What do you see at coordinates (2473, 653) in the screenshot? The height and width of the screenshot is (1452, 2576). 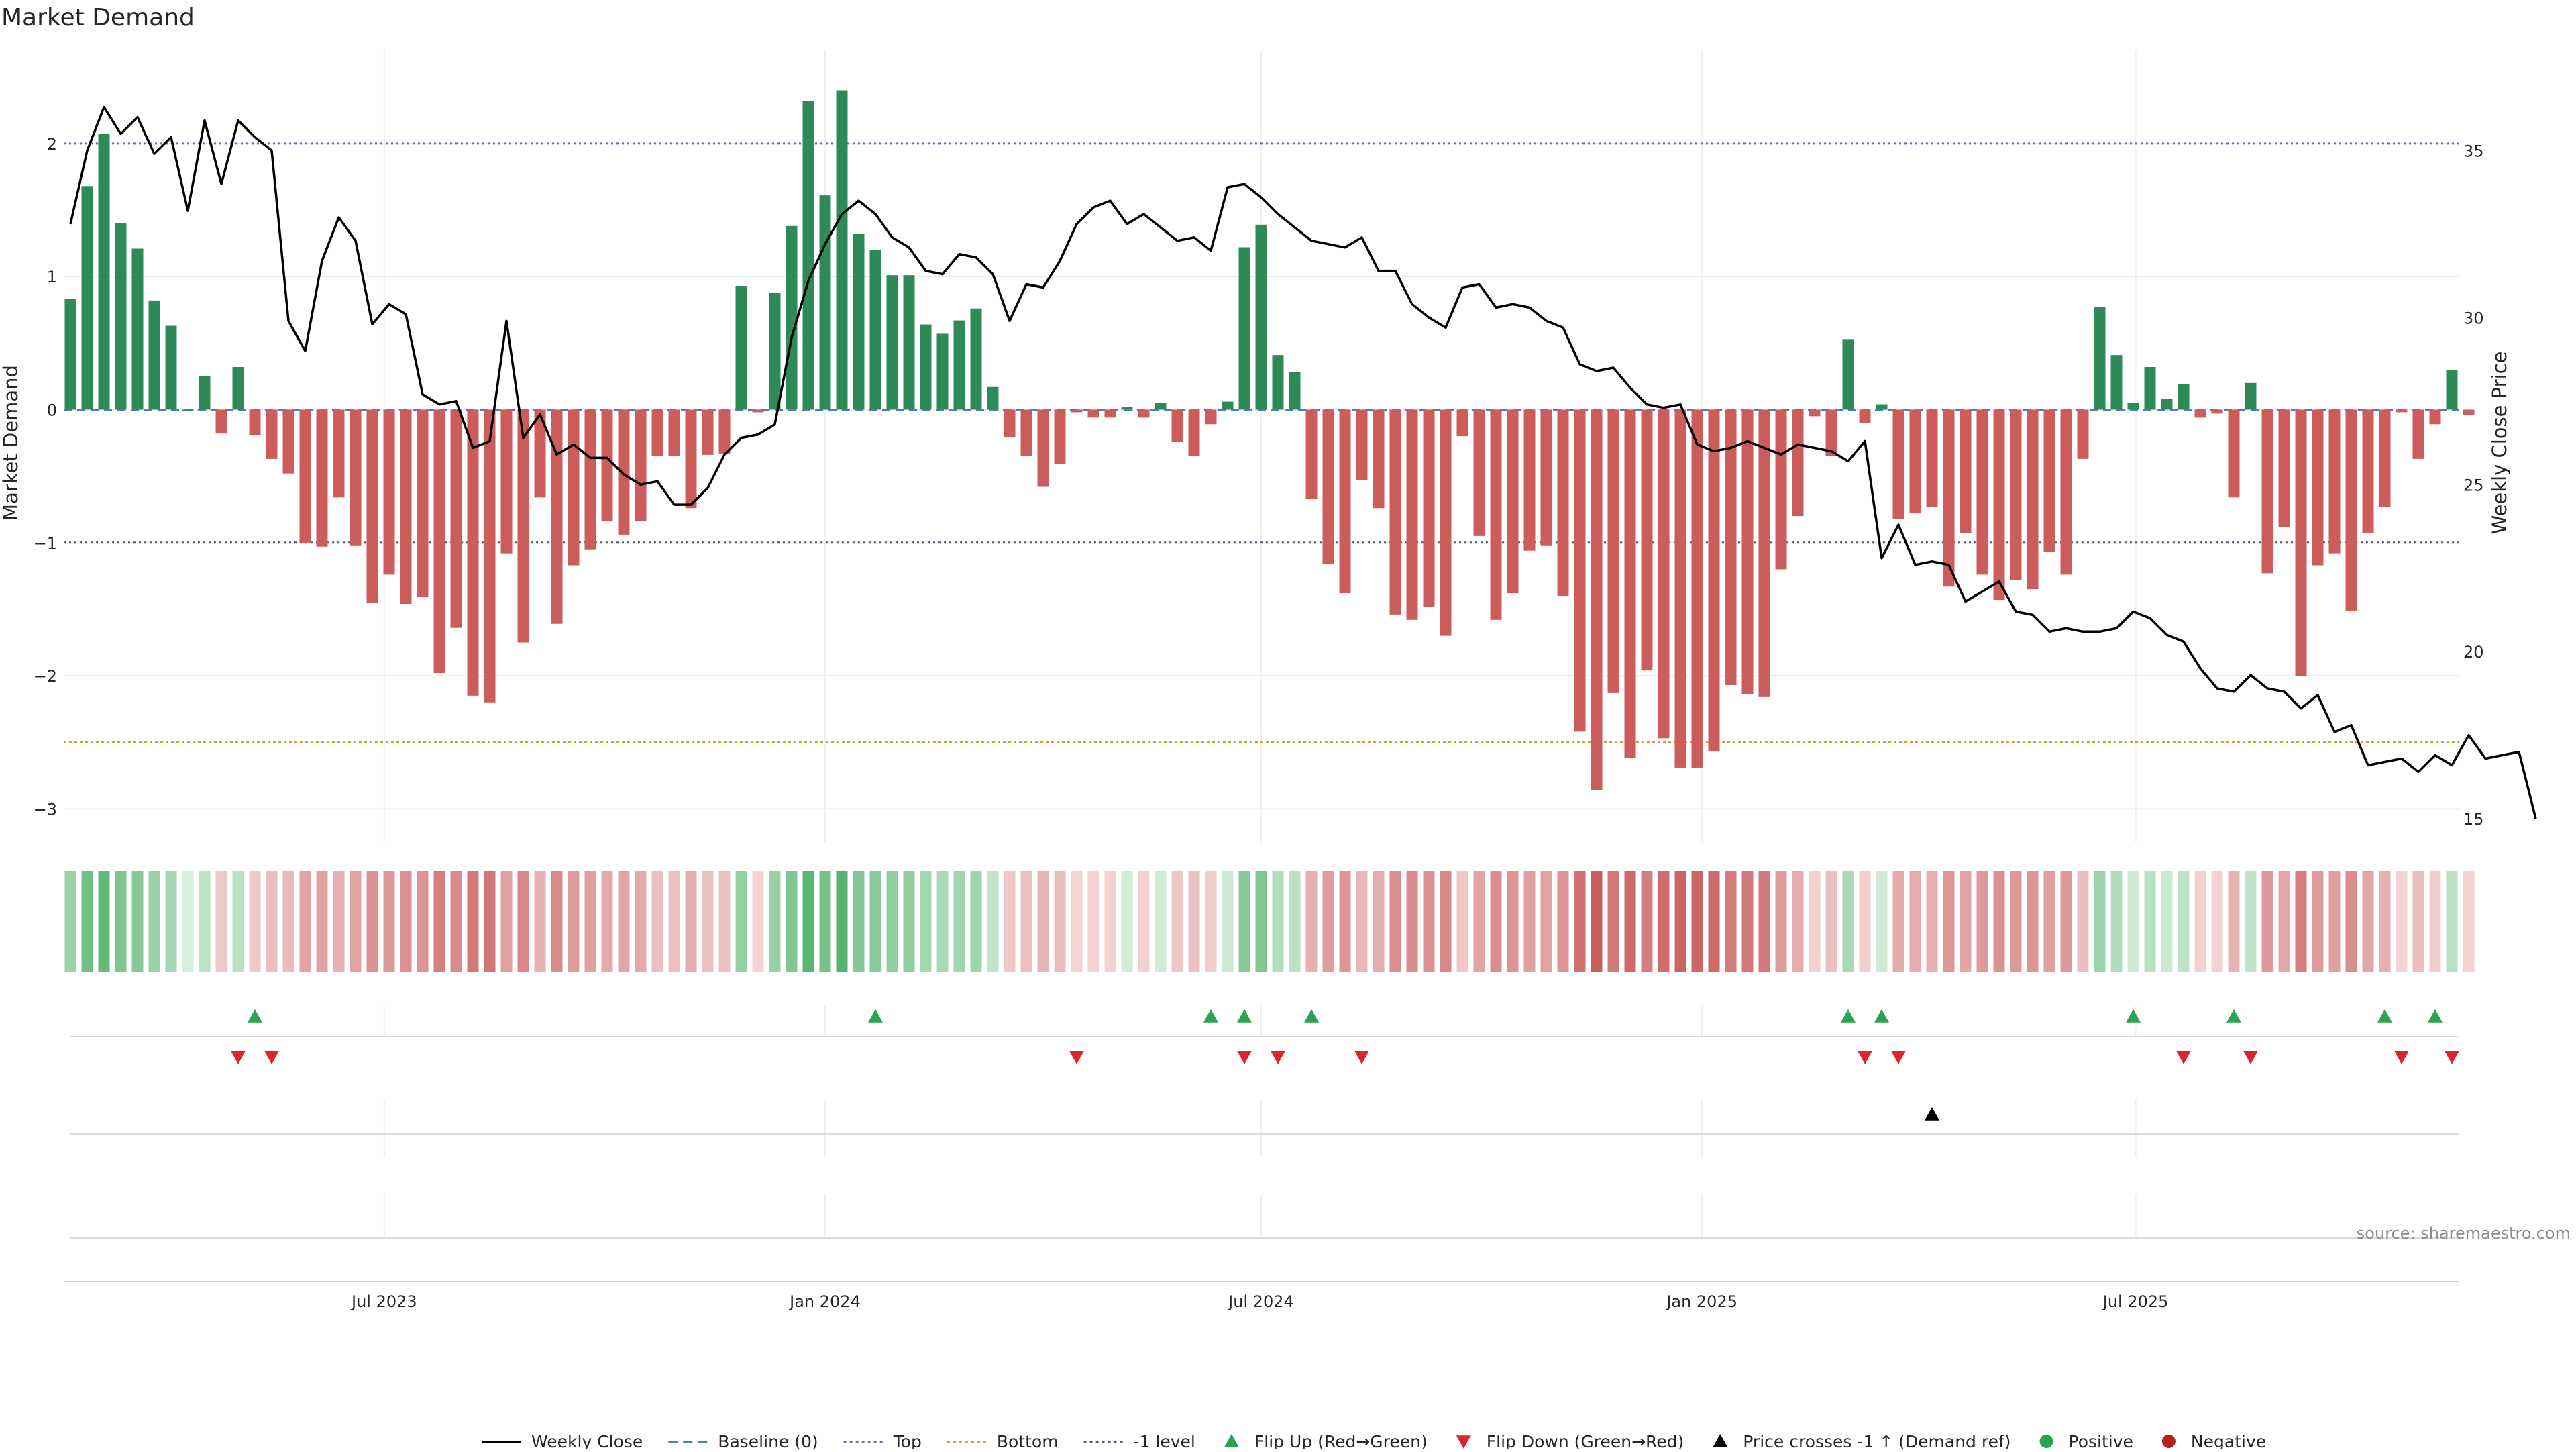 I see `y2-tick-label: 20` at bounding box center [2473, 653].